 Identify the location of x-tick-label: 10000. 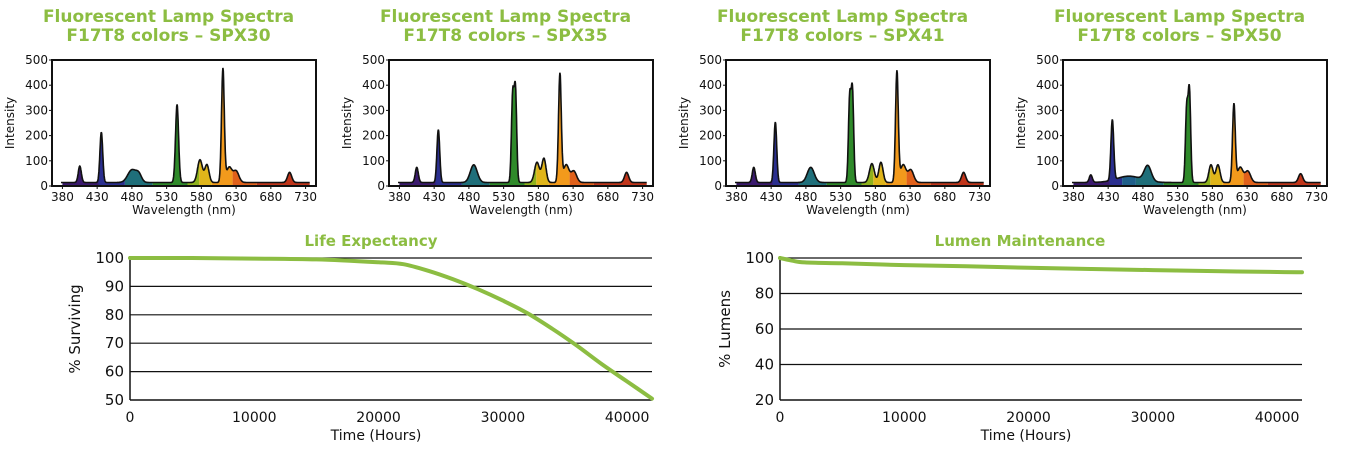
(254, 418).